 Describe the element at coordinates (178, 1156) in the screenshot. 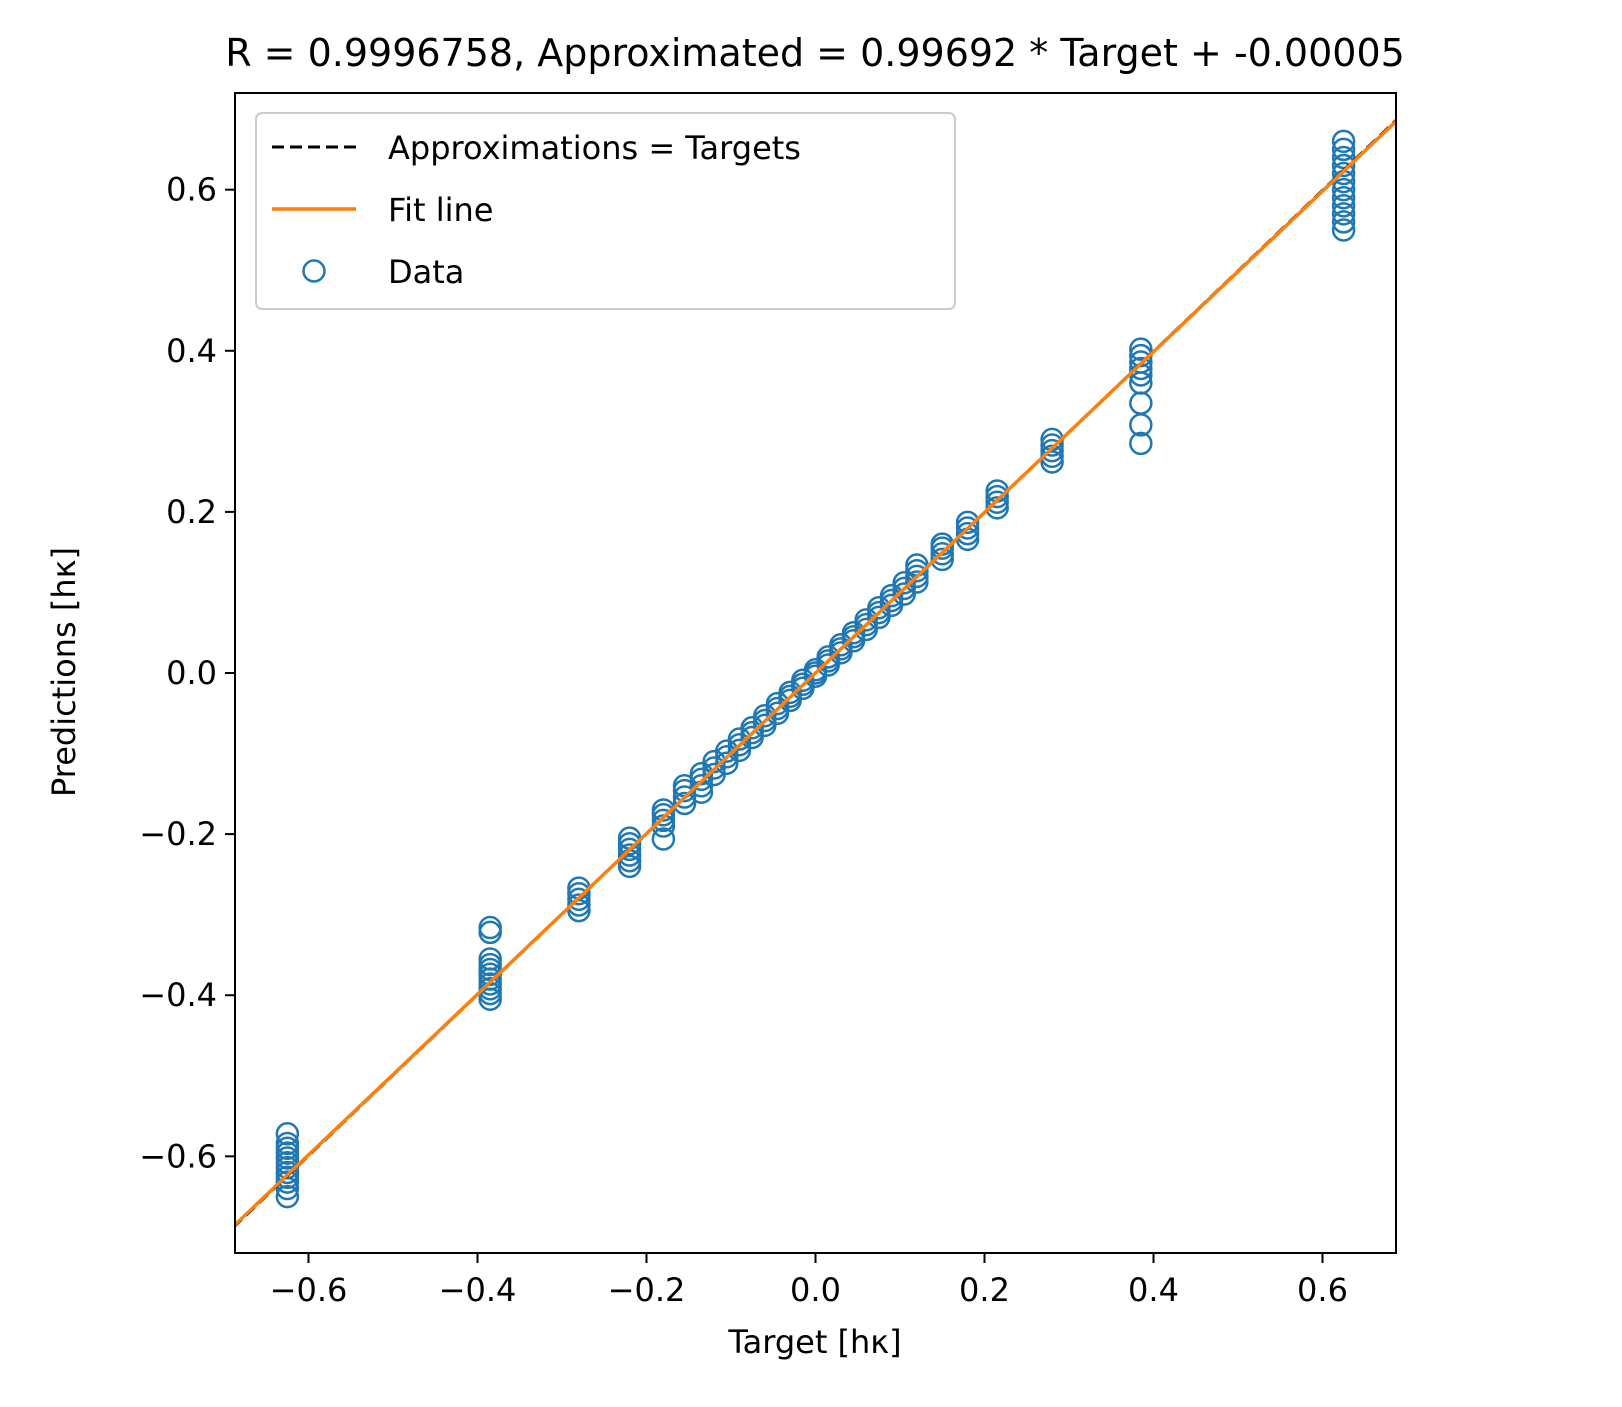

I see `y-tick-label: −0.6` at that location.